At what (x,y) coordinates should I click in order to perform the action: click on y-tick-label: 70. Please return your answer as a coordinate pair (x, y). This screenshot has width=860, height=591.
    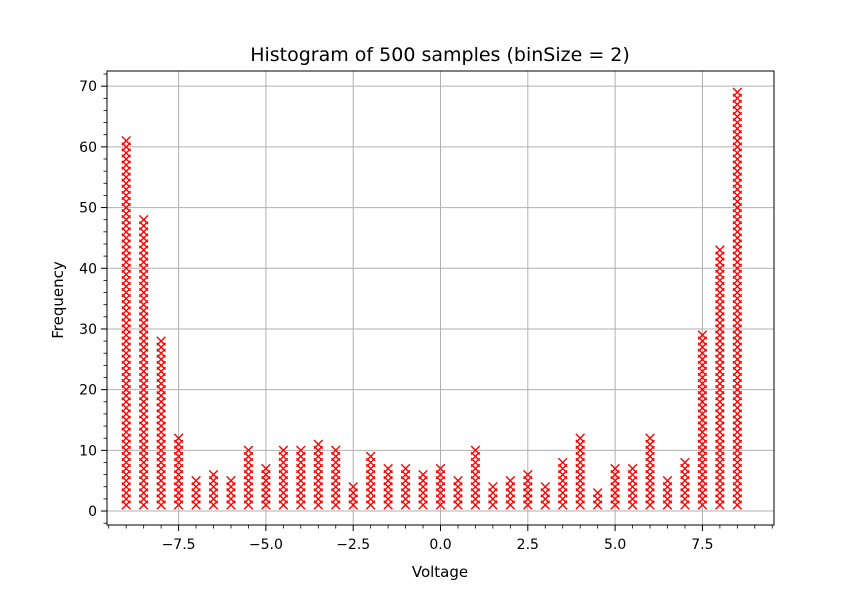
    Looking at the image, I should click on (88, 87).